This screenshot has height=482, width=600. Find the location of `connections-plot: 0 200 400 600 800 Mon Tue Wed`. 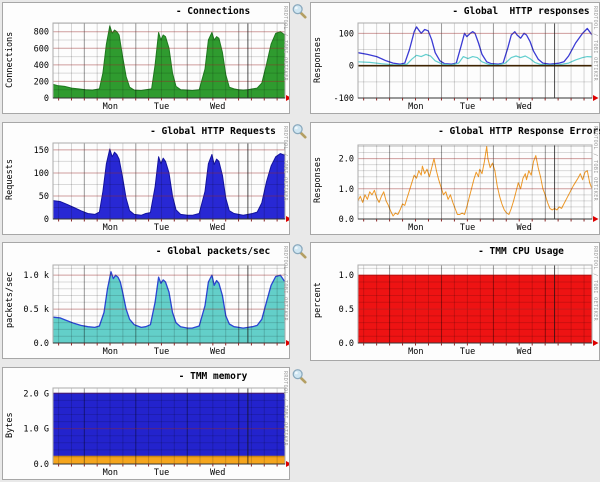

connections-plot: 0 200 400 600 800 Mon Tue Wed is located at coordinates (161, 67).